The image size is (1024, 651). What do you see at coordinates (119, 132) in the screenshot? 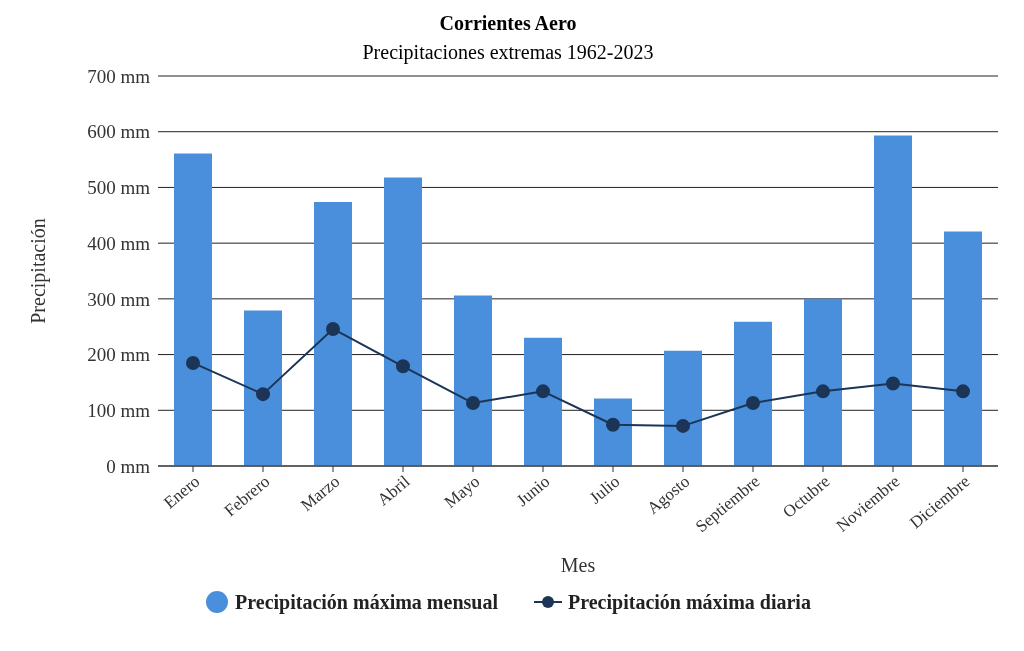
I see `y-tick-label: 600 mm` at bounding box center [119, 132].